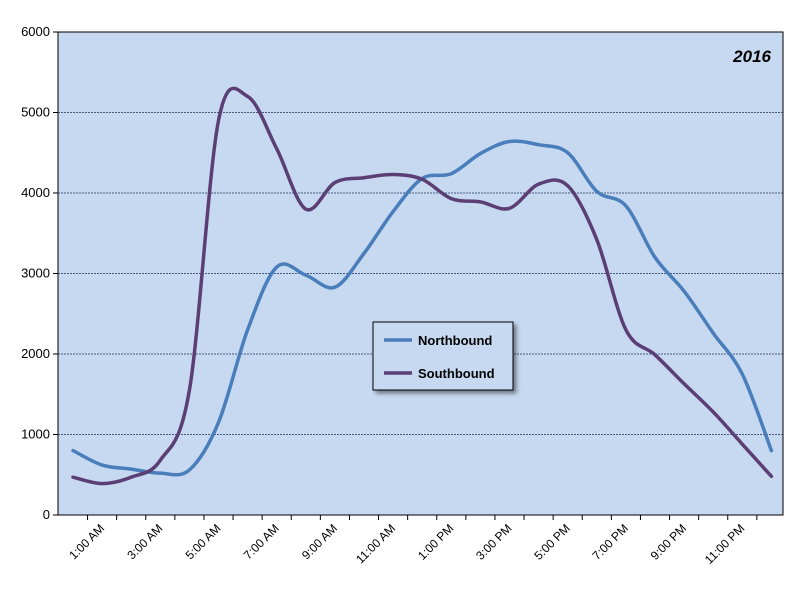  Describe the element at coordinates (552, 542) in the screenshot. I see `x-tick-label: 5:00 PM` at that location.